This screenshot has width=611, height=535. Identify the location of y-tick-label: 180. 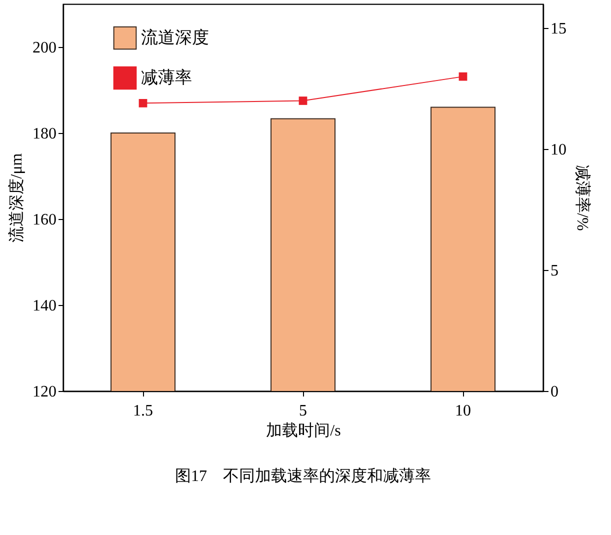
(44, 134).